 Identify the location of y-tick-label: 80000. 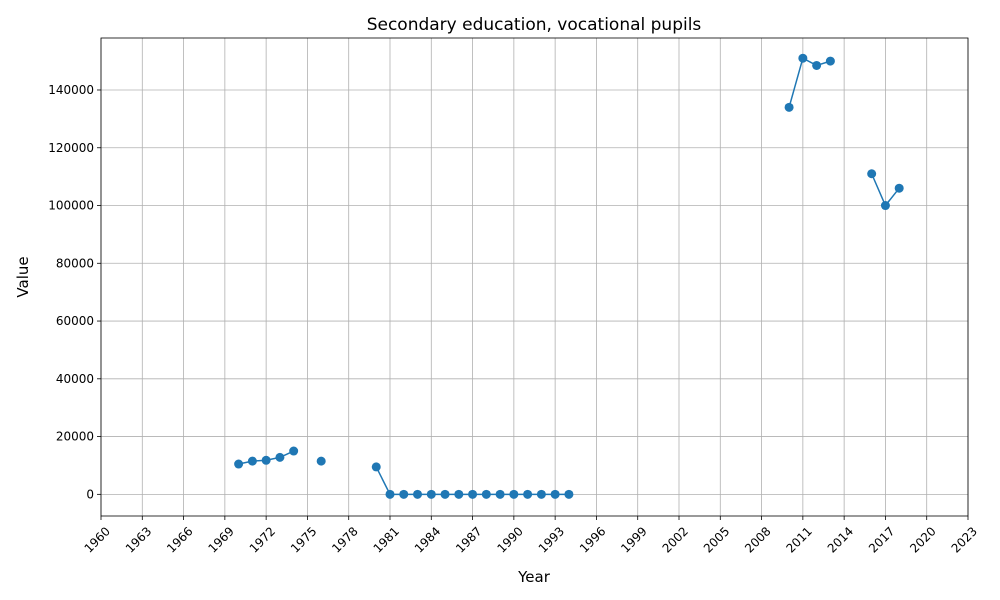
(75, 263).